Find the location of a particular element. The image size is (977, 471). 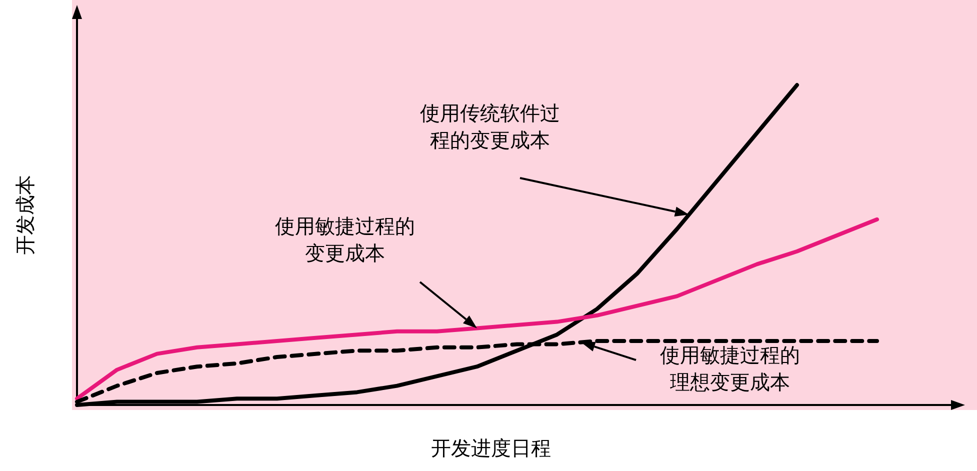

annotation: 使用敏捷过程的变更成本 is located at coordinates (345, 239).